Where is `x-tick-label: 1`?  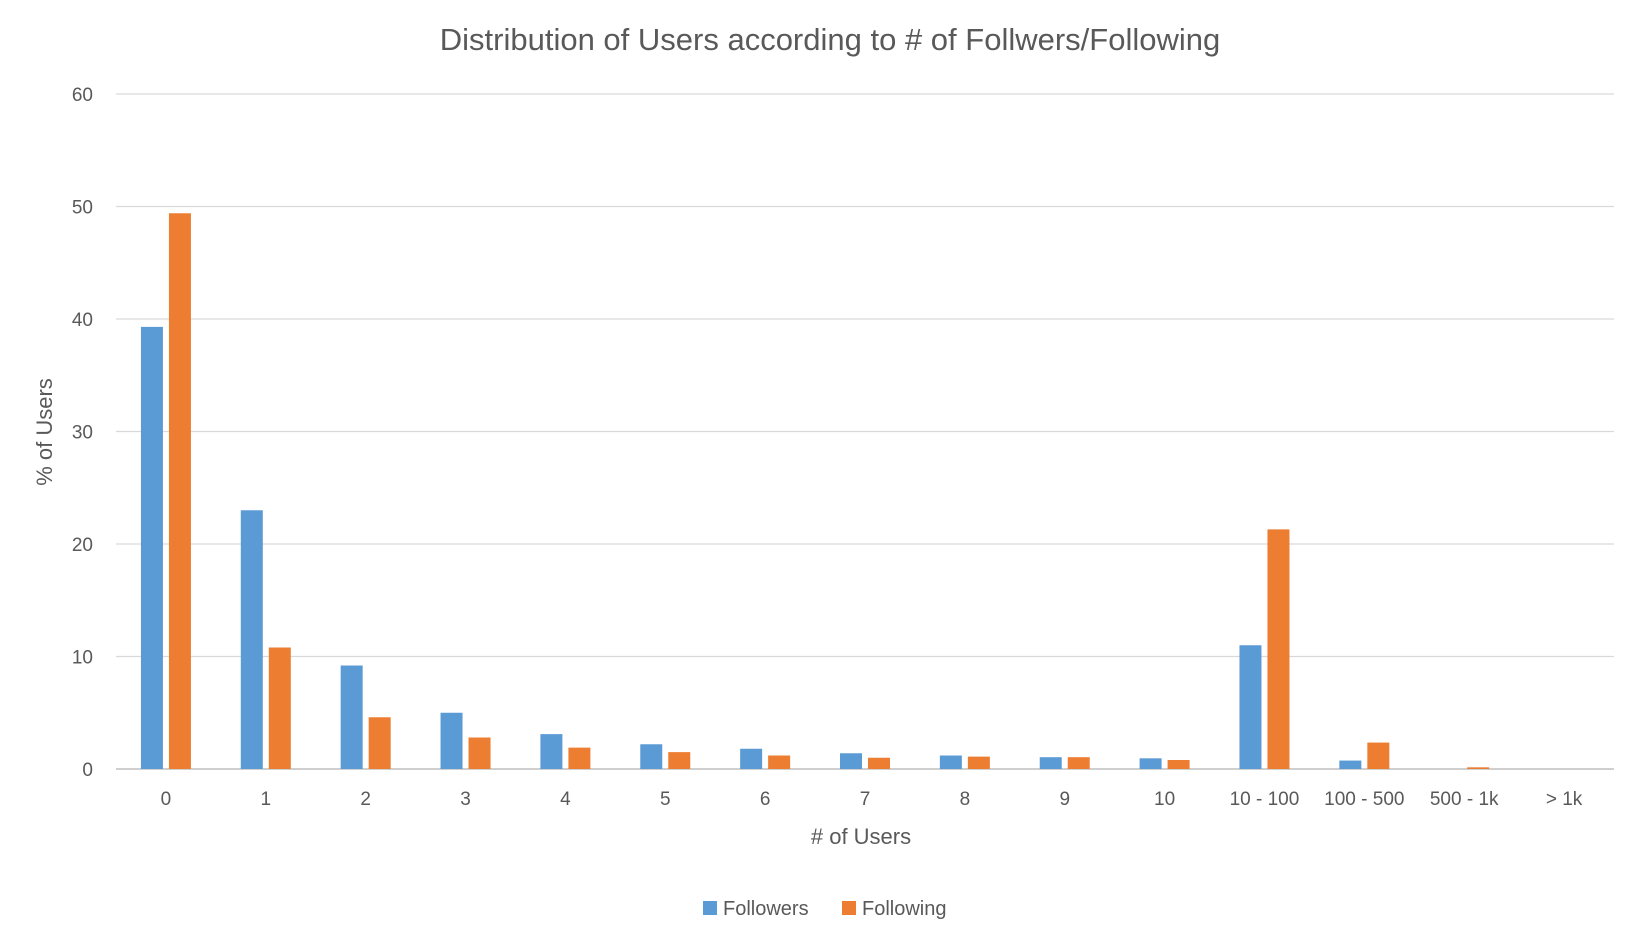
x-tick-label: 1 is located at coordinates (266, 799).